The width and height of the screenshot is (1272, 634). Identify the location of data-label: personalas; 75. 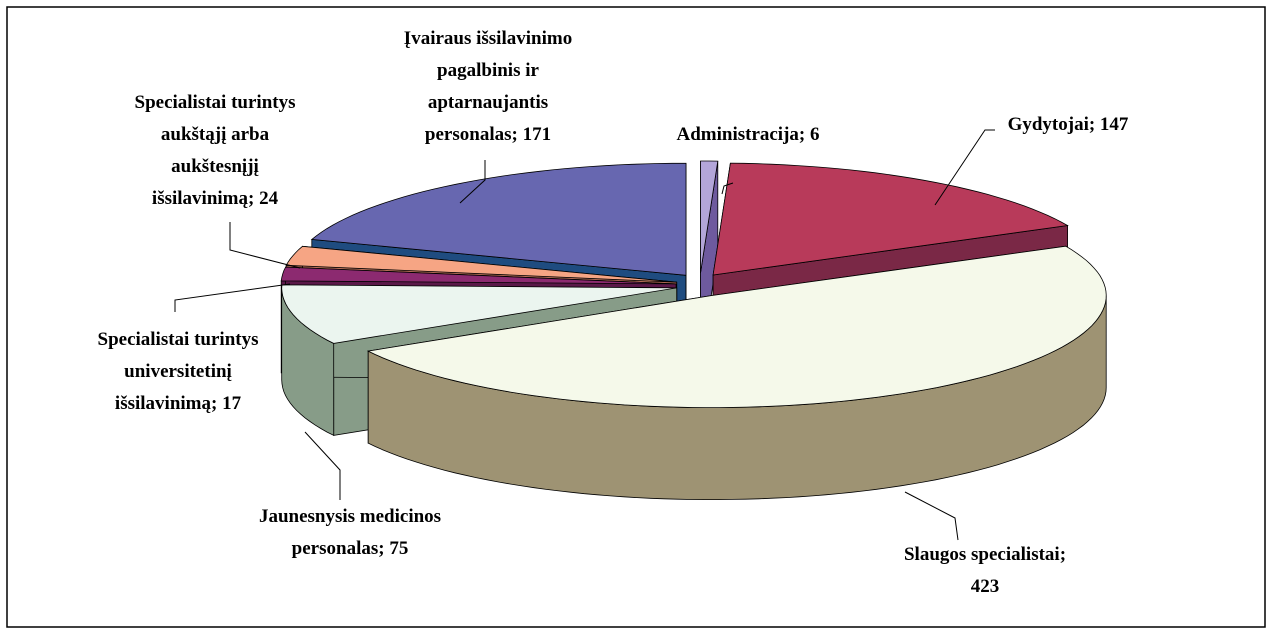
(350, 548).